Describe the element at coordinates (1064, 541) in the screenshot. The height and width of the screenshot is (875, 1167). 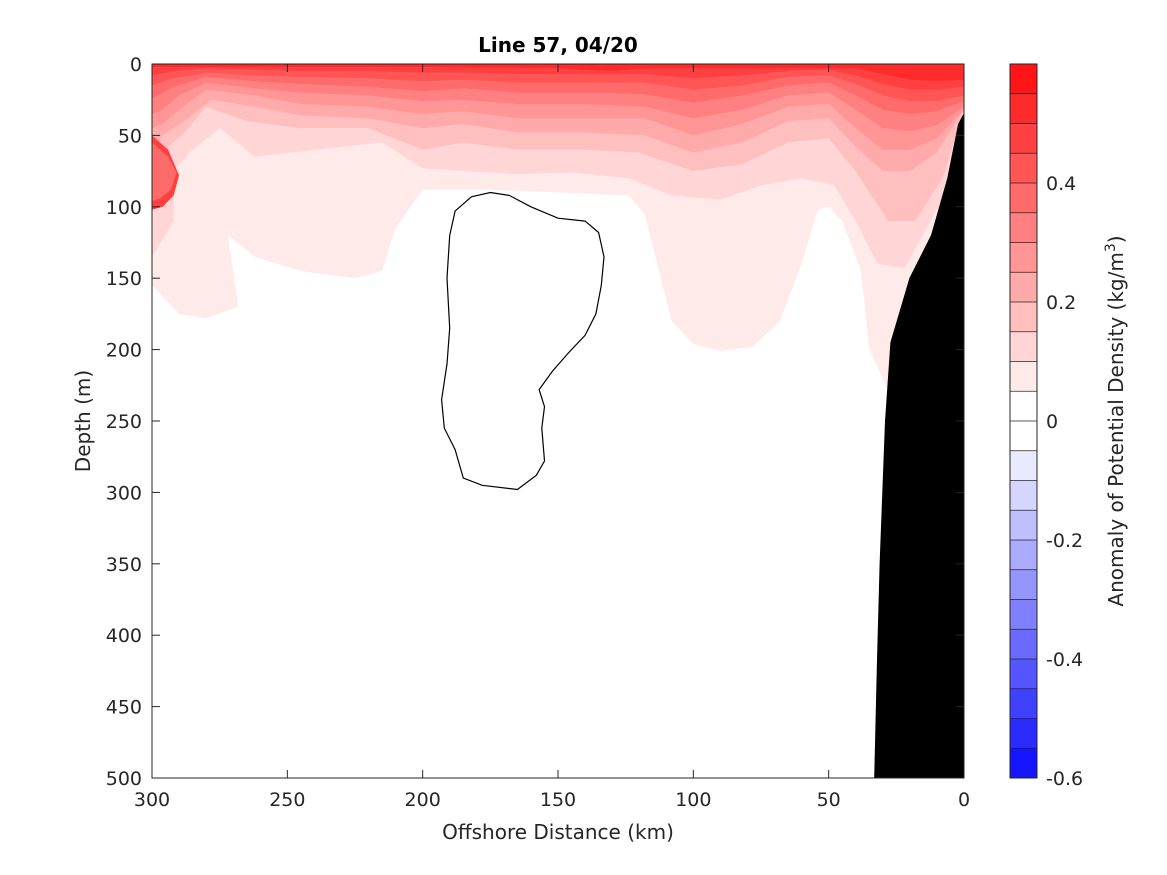
I see `colorbar-tick-label: -0.2` at that location.